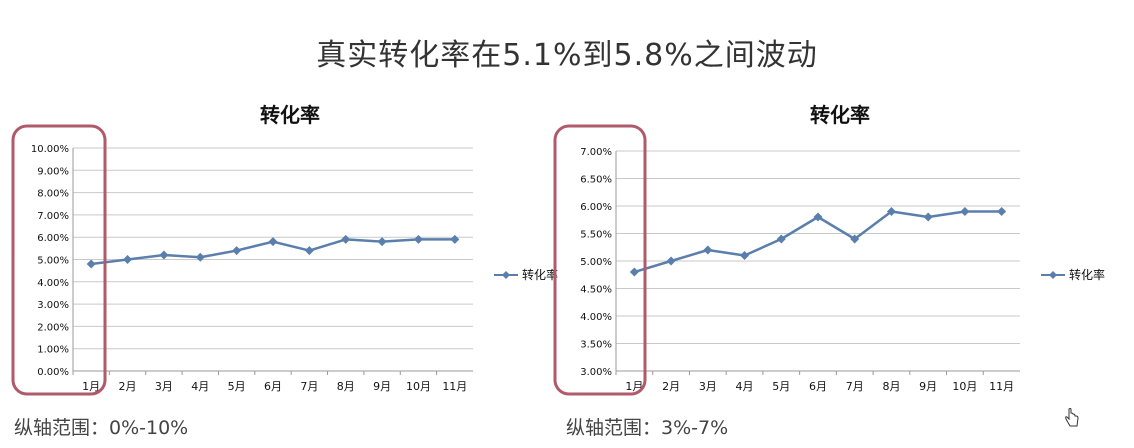  I want to click on y-tick-label: 2.00%, so click(53, 327).